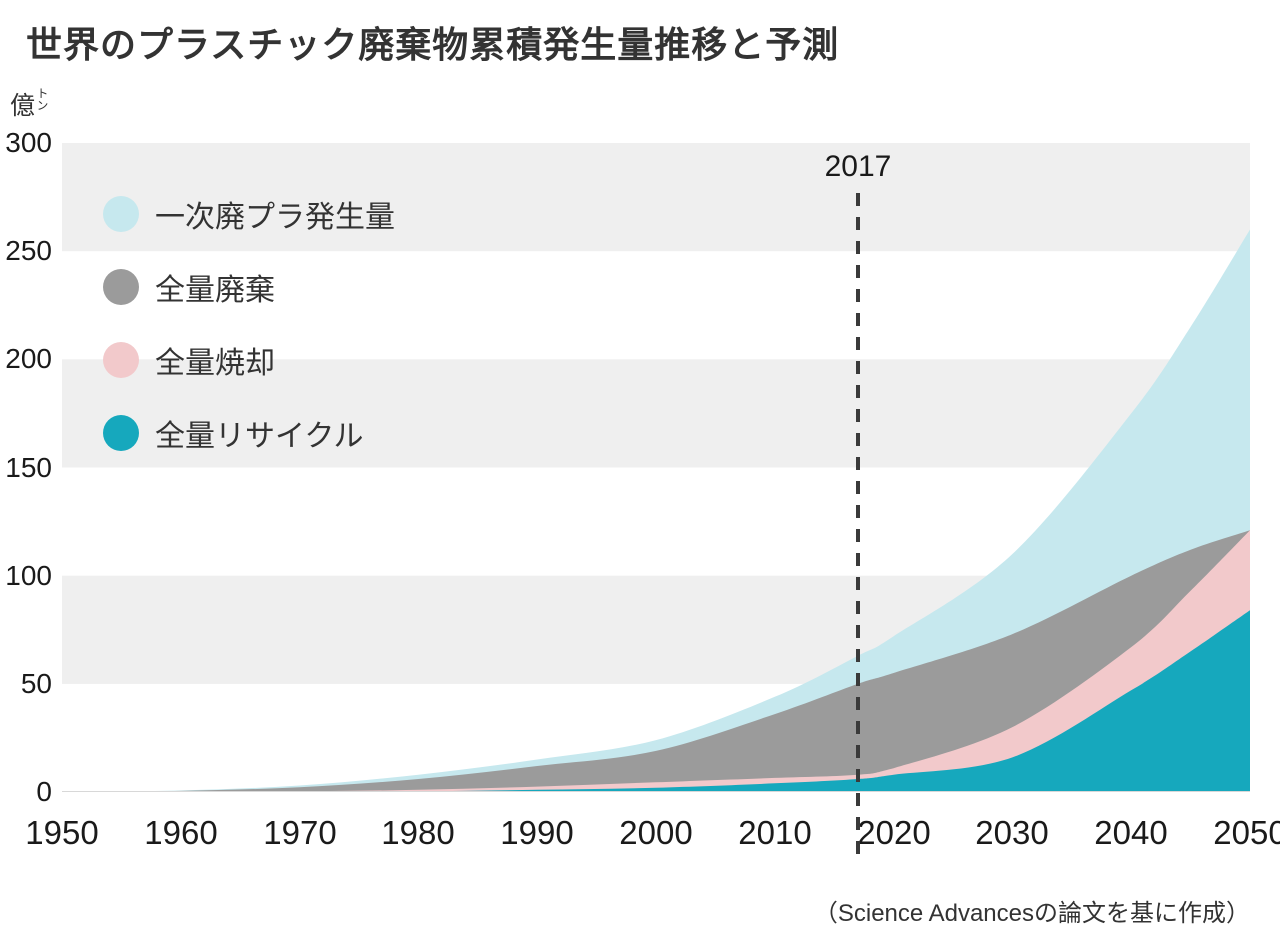 The width and height of the screenshot is (1280, 946). I want to click on x-axis-tick-label: 2030, so click(1012, 832).